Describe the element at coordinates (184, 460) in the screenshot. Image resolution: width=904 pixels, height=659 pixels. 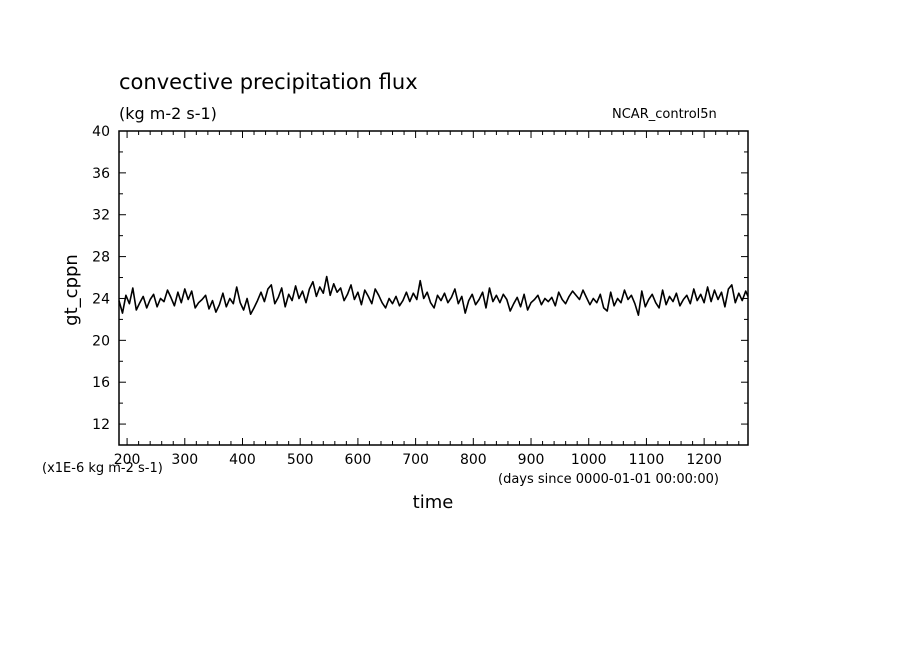
I see `x-tick-label: 300` at that location.